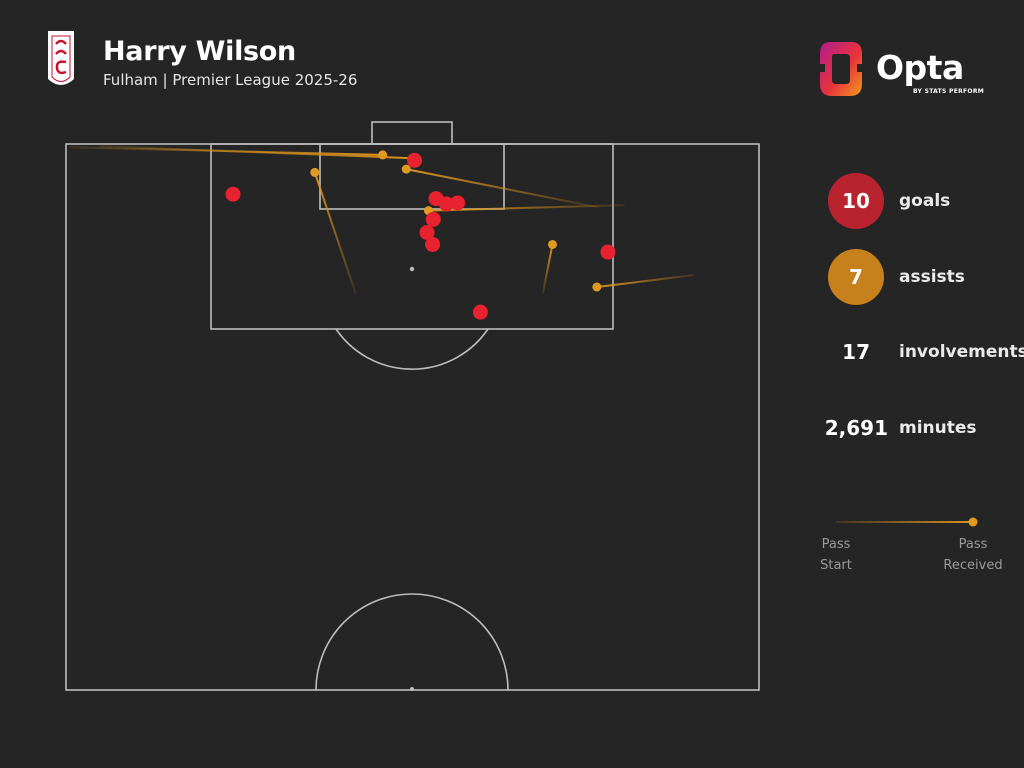 Image resolution: width=1024 pixels, height=768 pixels. Describe the element at coordinates (412, 642) in the screenshot. I see `center-circle` at that location.